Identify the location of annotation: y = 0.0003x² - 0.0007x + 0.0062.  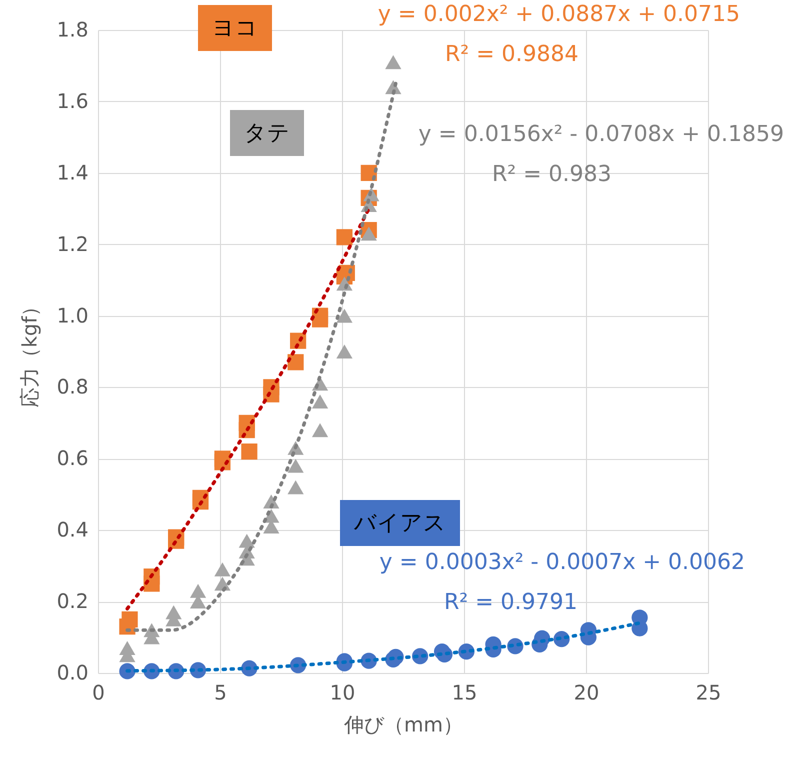
(562, 562).